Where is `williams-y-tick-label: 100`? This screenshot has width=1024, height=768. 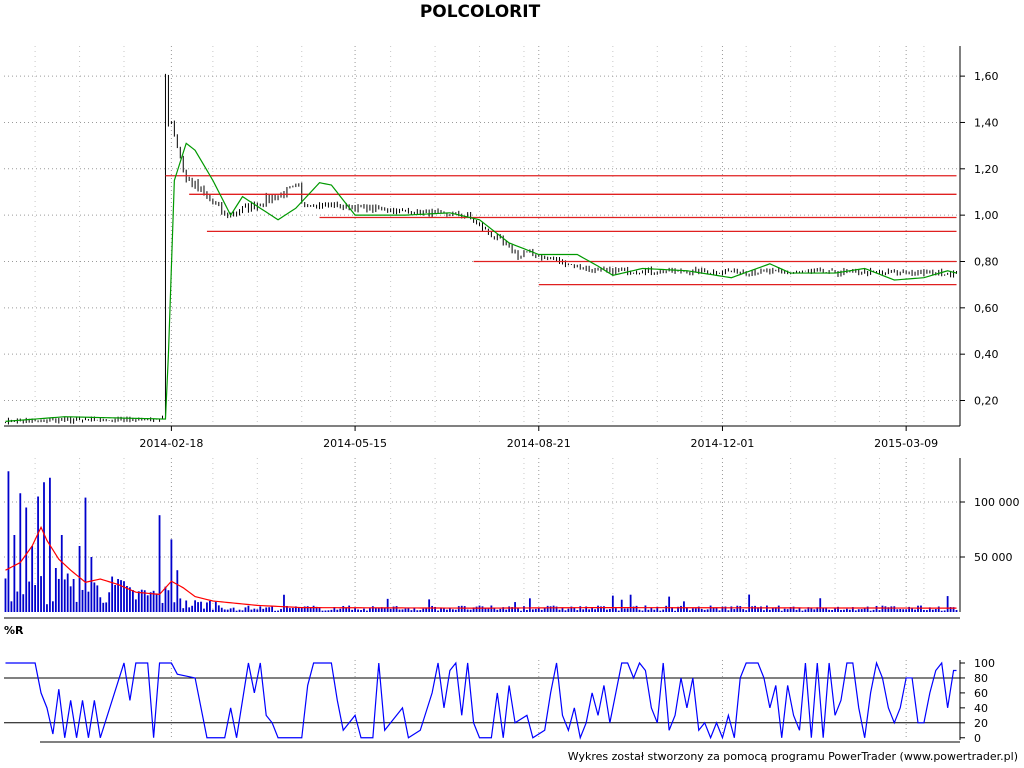 williams-y-tick-label: 100 is located at coordinates (984, 663).